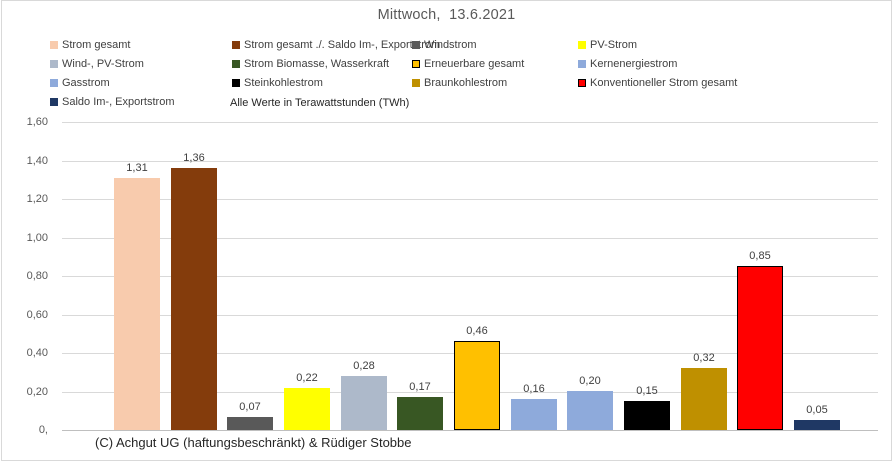 Image resolution: width=893 pixels, height=465 pixels. What do you see at coordinates (466, 83) in the screenshot?
I see `legend-label-braunkohlestrom: Braunkohlestrom` at bounding box center [466, 83].